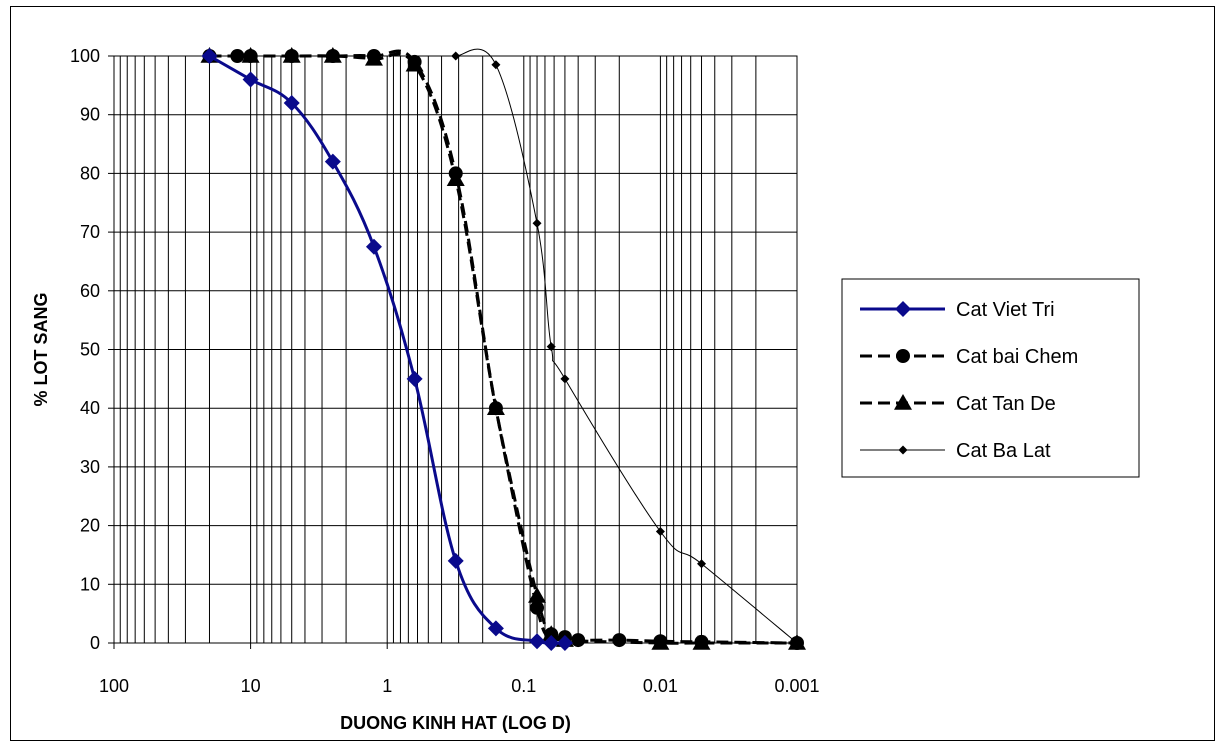 Image resolution: width=1225 pixels, height=749 pixels. Describe the element at coordinates (90, 584) in the screenshot. I see `y-tick-label: 10` at that location.